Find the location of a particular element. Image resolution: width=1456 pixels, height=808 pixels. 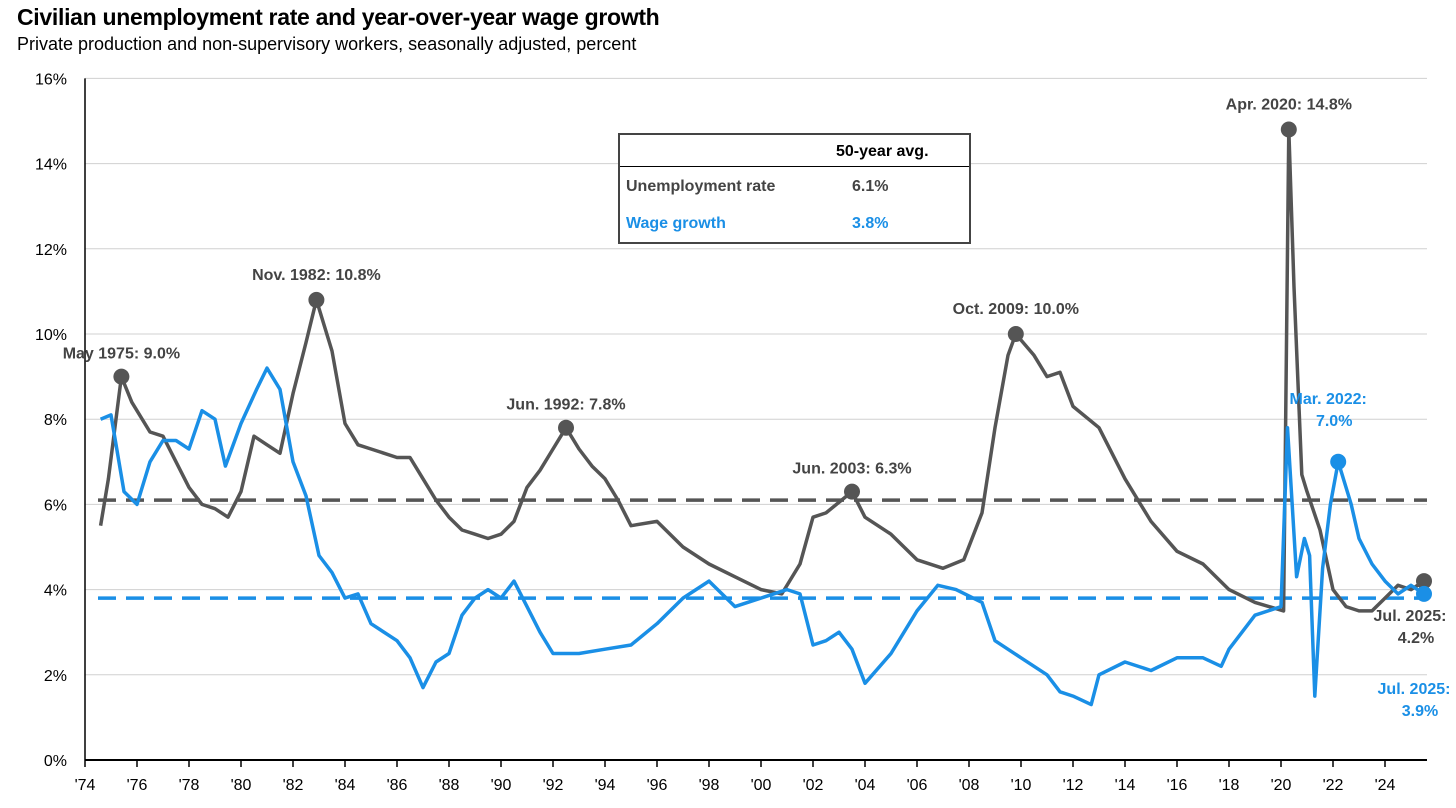

table-row-label: Unemployment rate is located at coordinates (701, 186).